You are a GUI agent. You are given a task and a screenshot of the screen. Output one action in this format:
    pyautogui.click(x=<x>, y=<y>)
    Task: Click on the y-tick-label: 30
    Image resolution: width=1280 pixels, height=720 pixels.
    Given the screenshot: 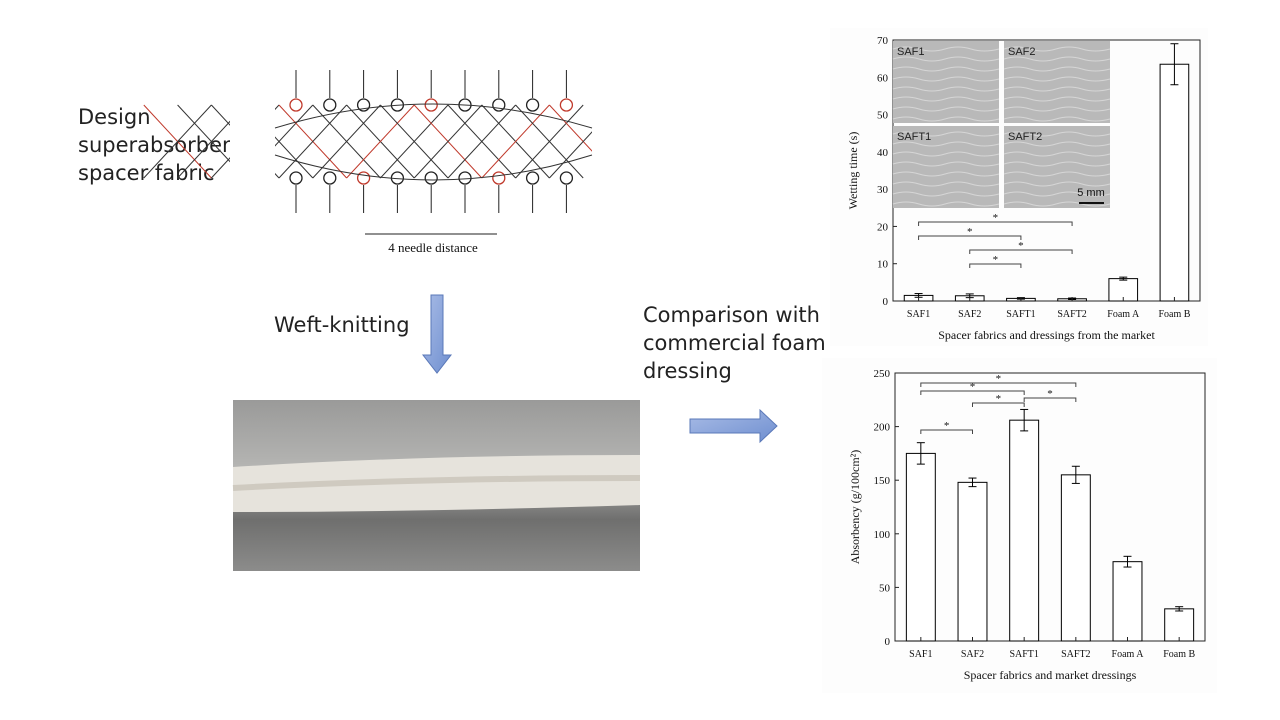 What is the action you would take?
    pyautogui.click(x=883, y=190)
    